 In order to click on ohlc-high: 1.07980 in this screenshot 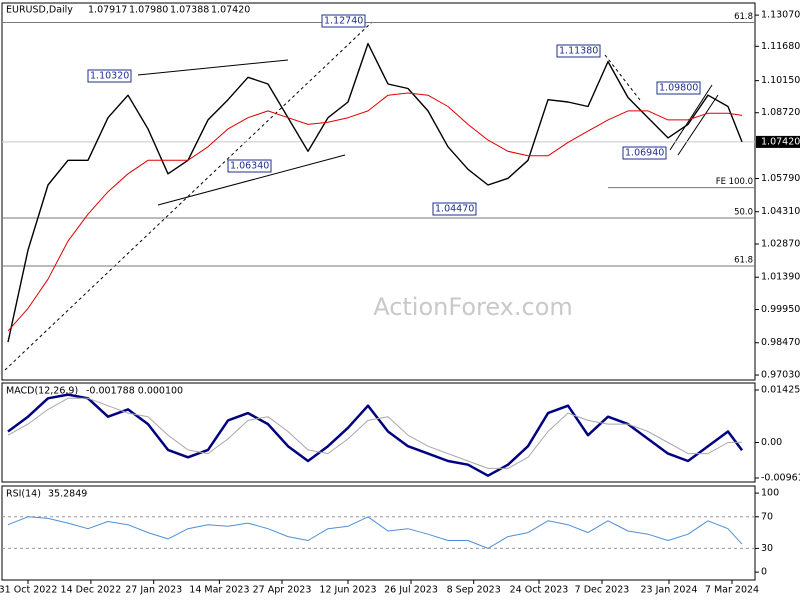, I will do `click(148, 10)`.